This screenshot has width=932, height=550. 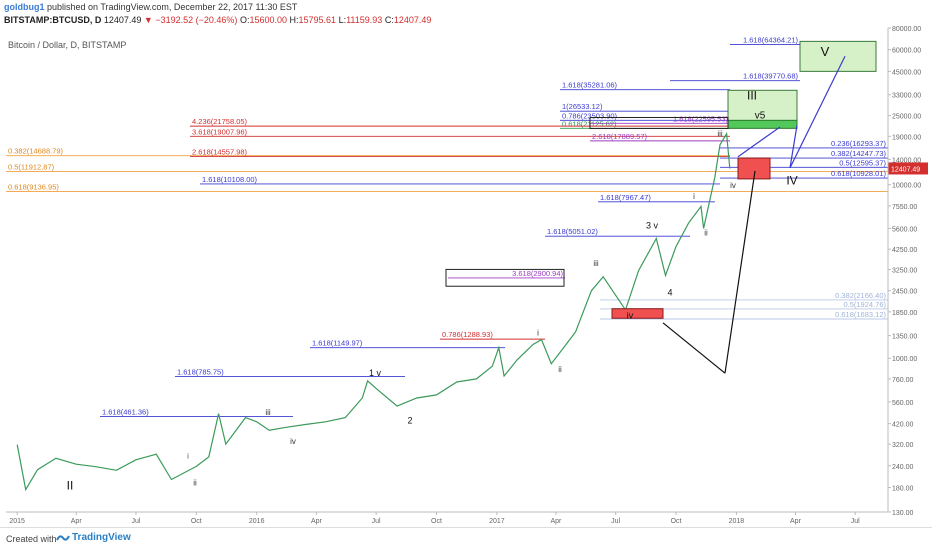 What do you see at coordinates (620, 136) in the screenshot?
I see `fib-level-label: 2.618(17889.57)` at bounding box center [620, 136].